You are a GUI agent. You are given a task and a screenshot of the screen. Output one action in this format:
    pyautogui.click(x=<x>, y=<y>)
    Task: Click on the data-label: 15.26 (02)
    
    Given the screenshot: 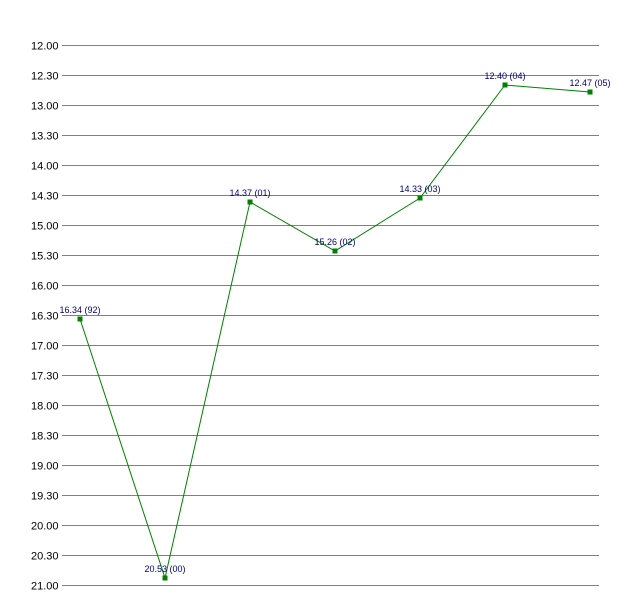 What is the action you would take?
    pyautogui.click(x=334, y=242)
    